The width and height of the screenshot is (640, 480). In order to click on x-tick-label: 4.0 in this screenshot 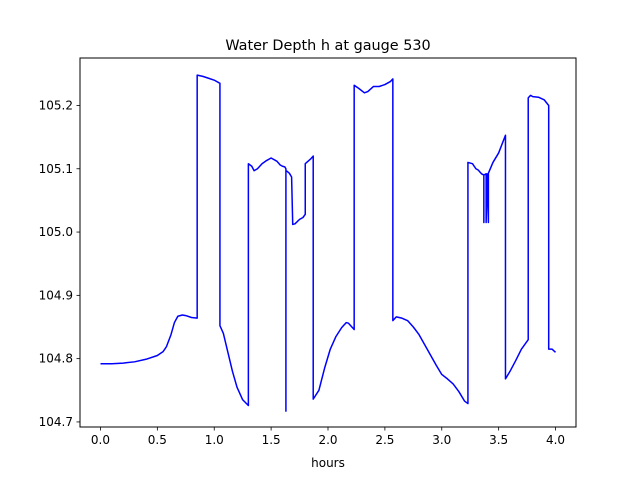, I will do `click(555, 440)`.